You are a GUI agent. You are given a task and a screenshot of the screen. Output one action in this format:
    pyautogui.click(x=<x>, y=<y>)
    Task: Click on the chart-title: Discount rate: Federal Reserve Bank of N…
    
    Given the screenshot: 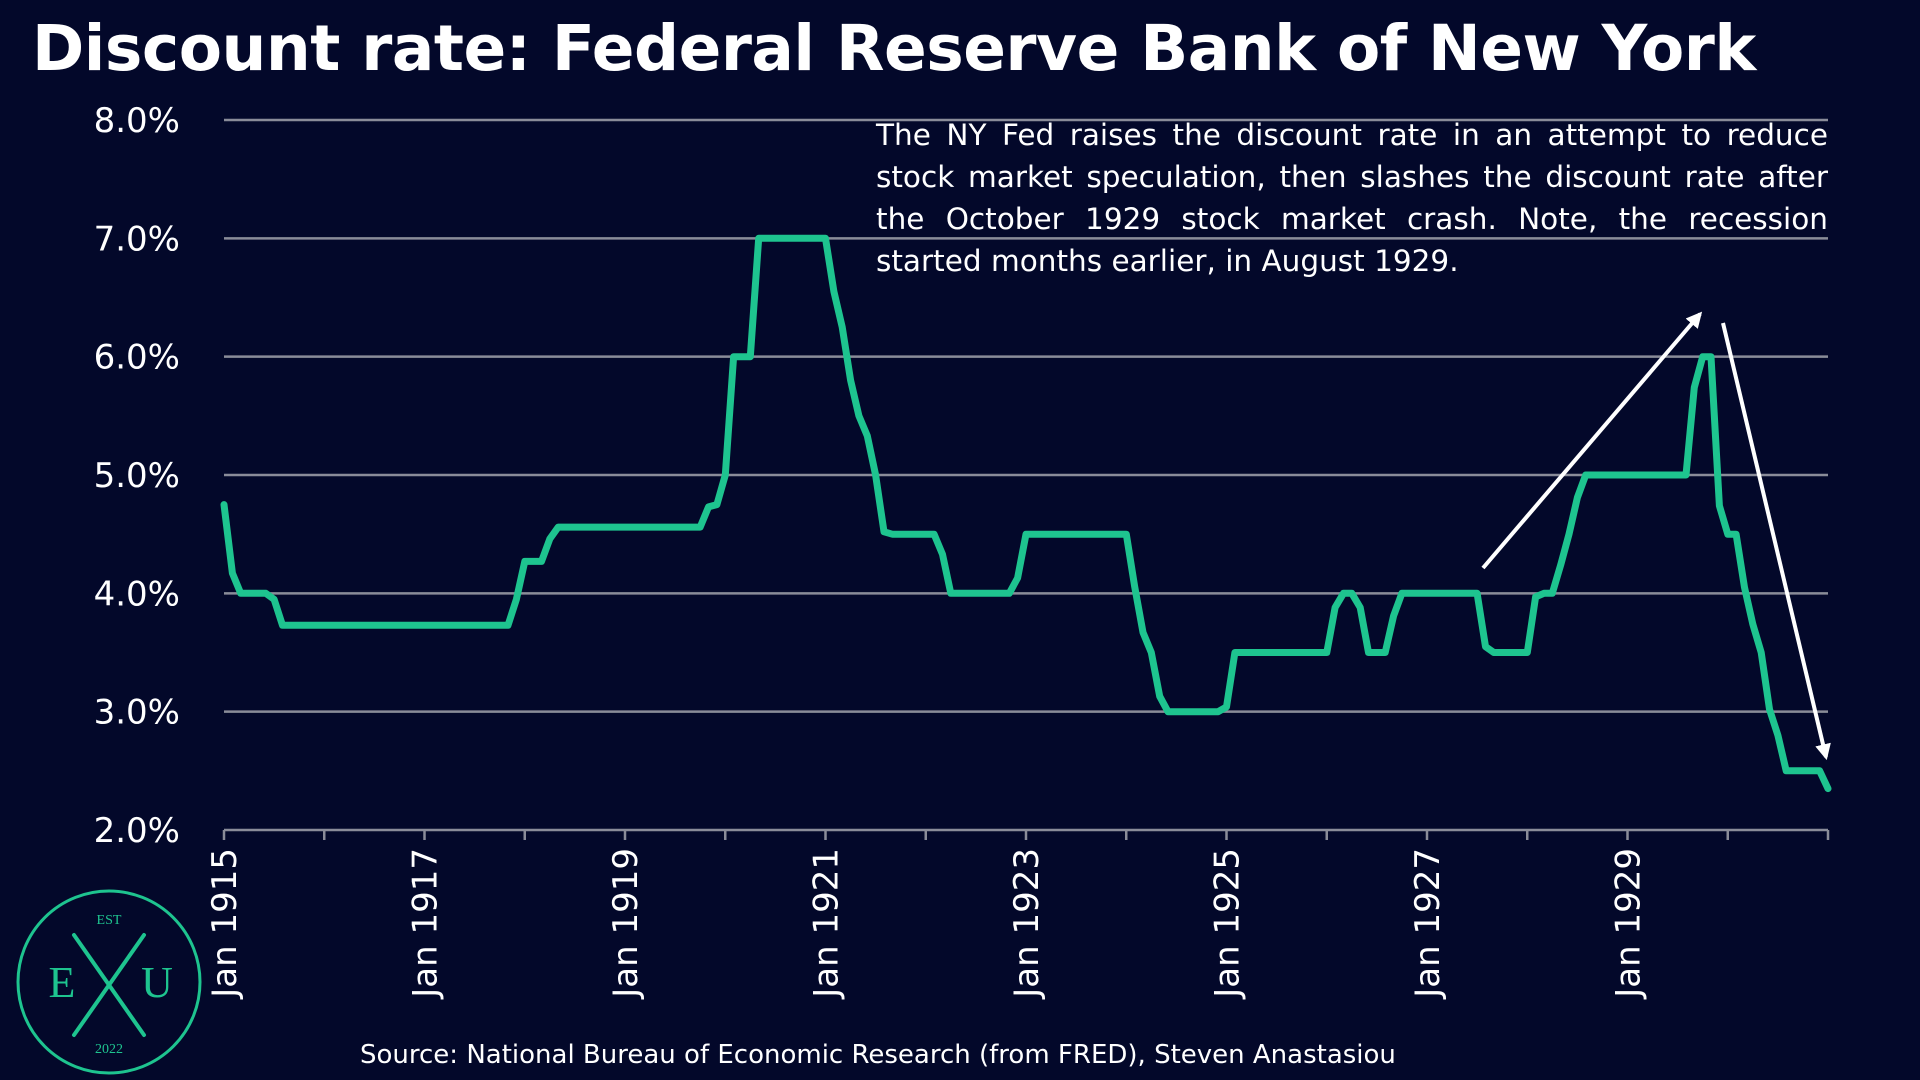 What is the action you would take?
    pyautogui.click(x=894, y=48)
    